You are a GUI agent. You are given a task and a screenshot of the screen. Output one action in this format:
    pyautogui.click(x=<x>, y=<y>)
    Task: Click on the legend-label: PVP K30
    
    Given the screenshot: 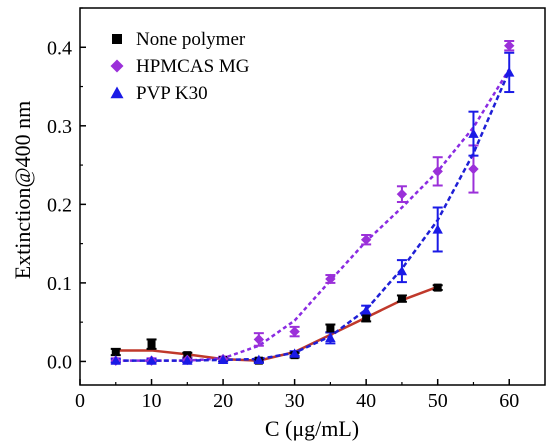 What is the action you would take?
    pyautogui.click(x=172, y=93)
    